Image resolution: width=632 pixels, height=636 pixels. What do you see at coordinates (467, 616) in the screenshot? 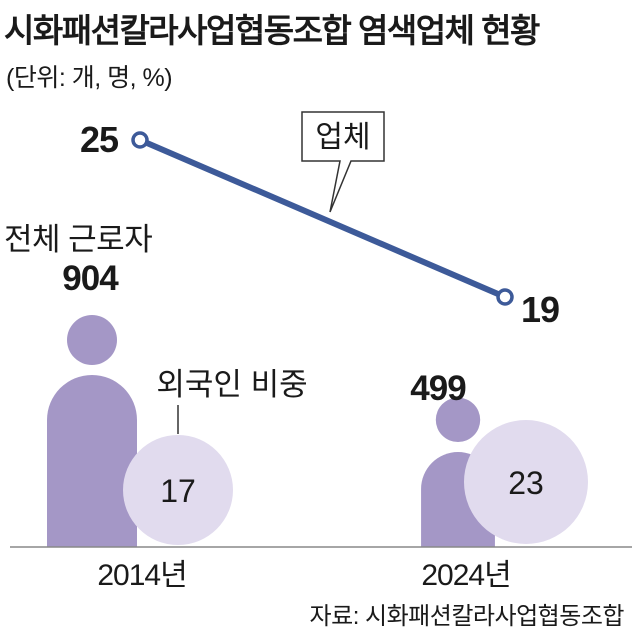
I see `source-note: 자료: 시화패션칼라사업협동조합` at bounding box center [467, 616].